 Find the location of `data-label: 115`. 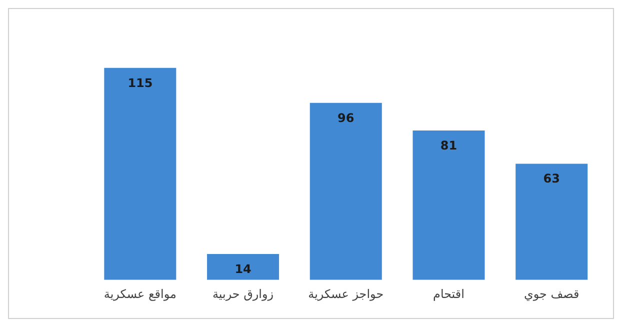

data-label: 115 is located at coordinates (140, 83).